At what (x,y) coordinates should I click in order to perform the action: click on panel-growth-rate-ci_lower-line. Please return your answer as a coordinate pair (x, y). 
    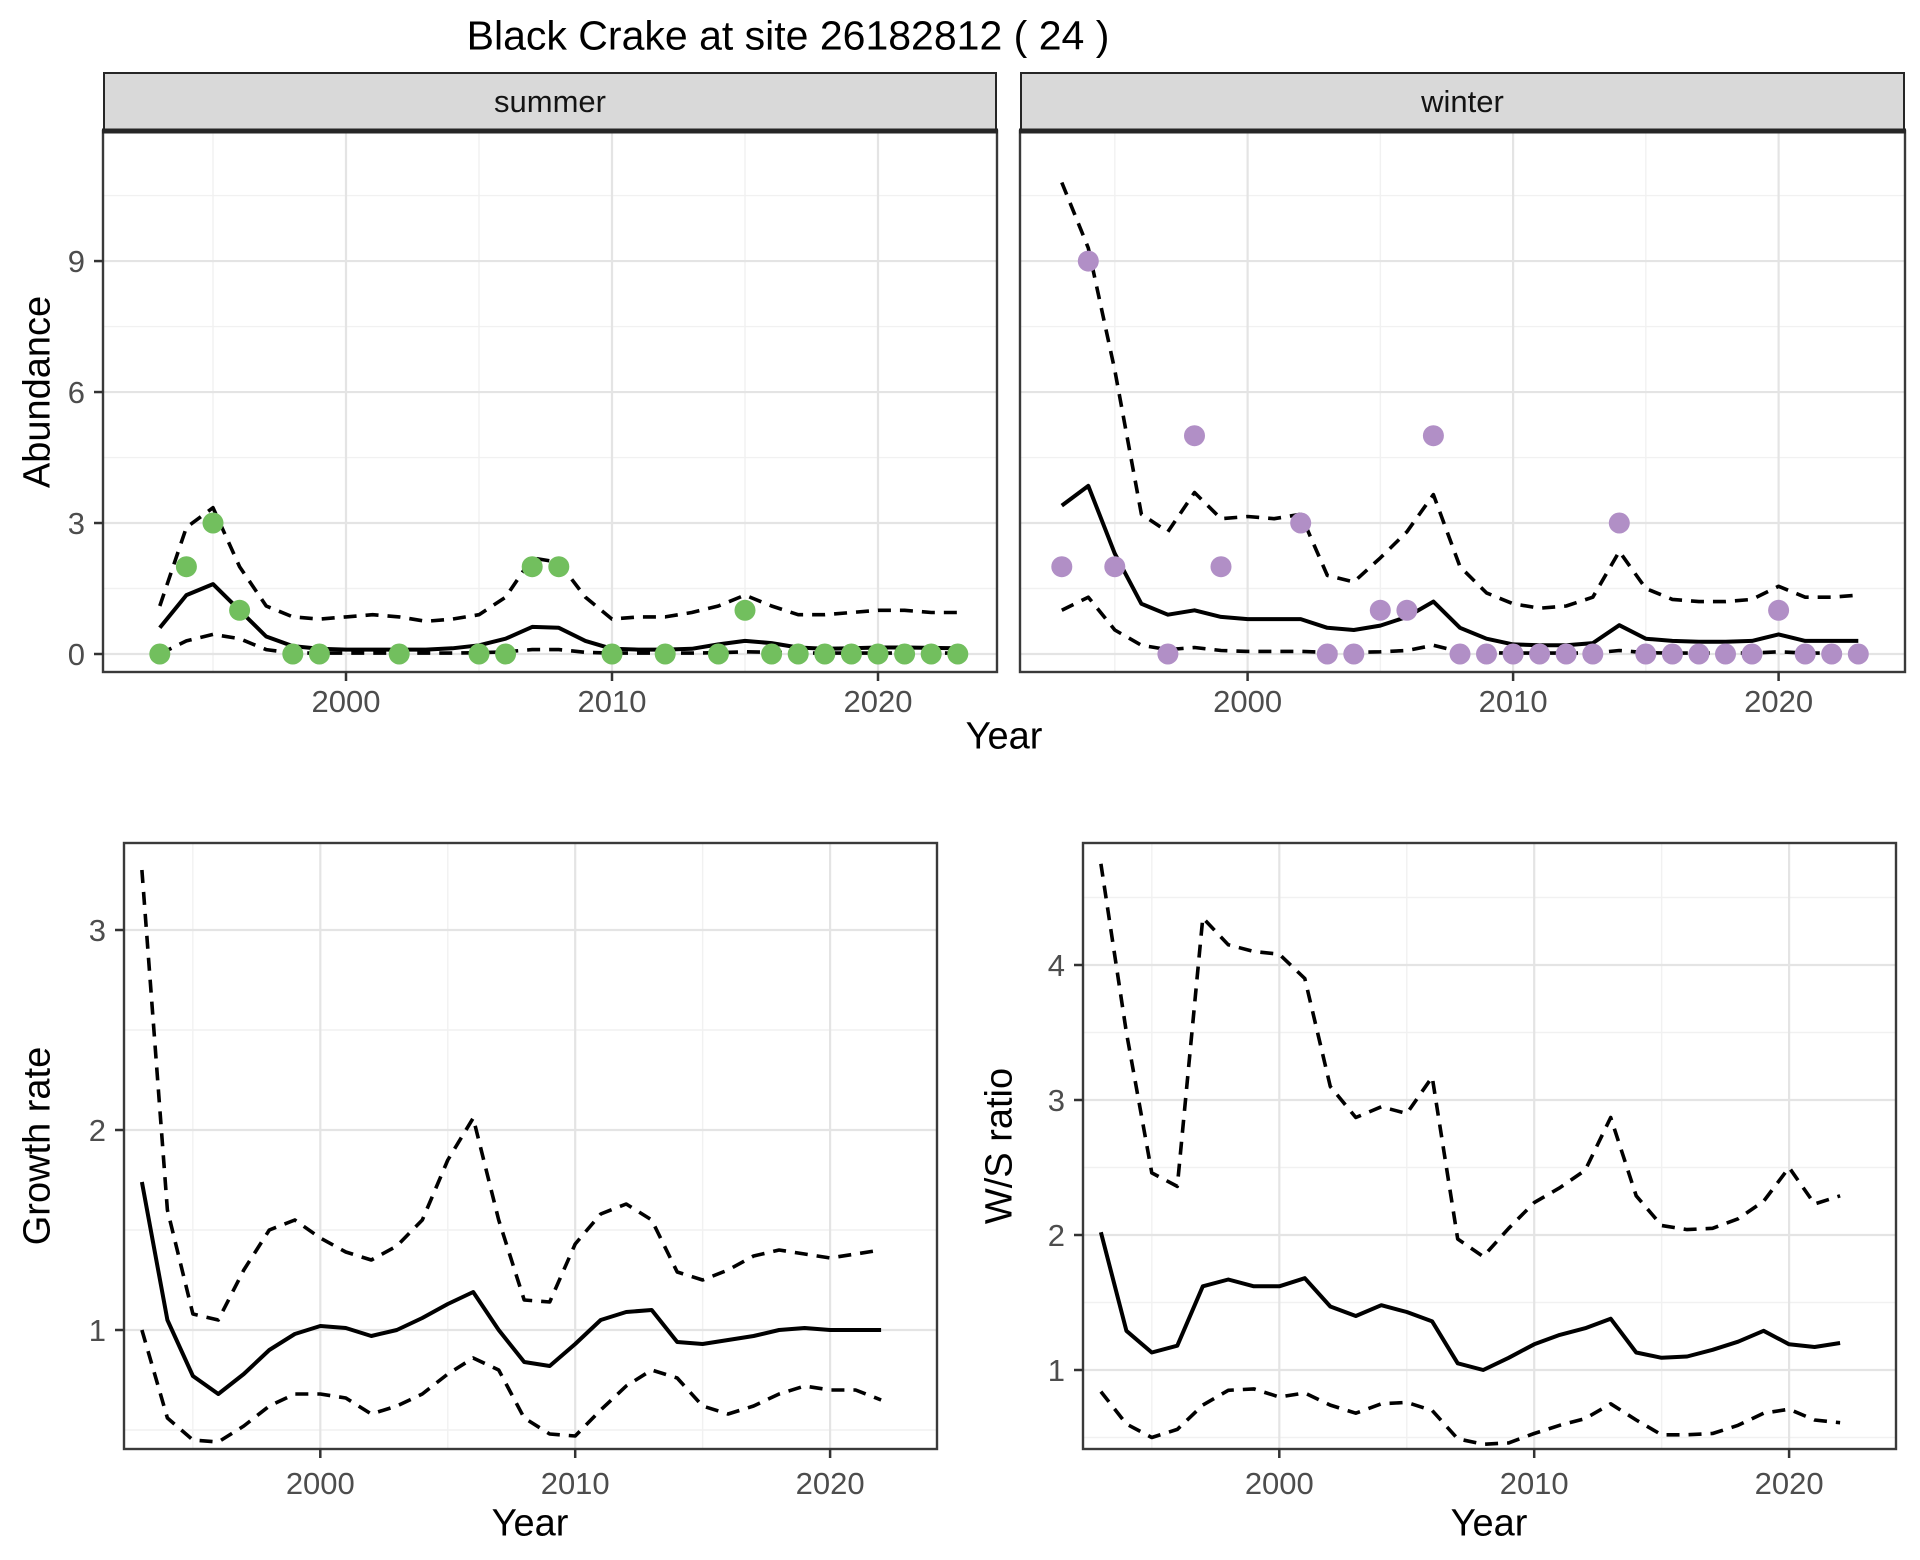
    Looking at the image, I should click on (511, 1386).